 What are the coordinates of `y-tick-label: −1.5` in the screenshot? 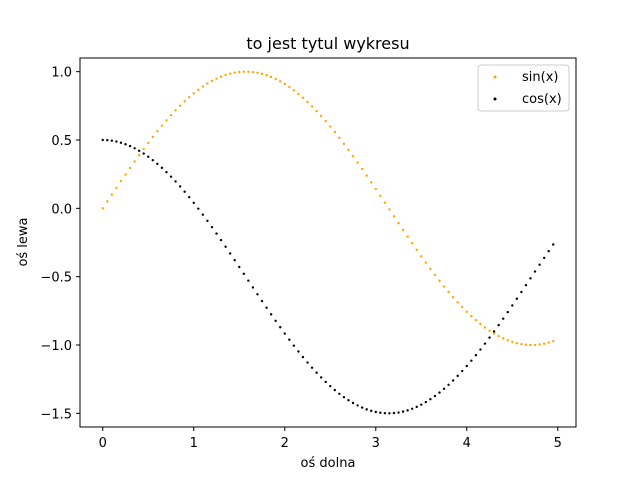 It's located at (56, 414).